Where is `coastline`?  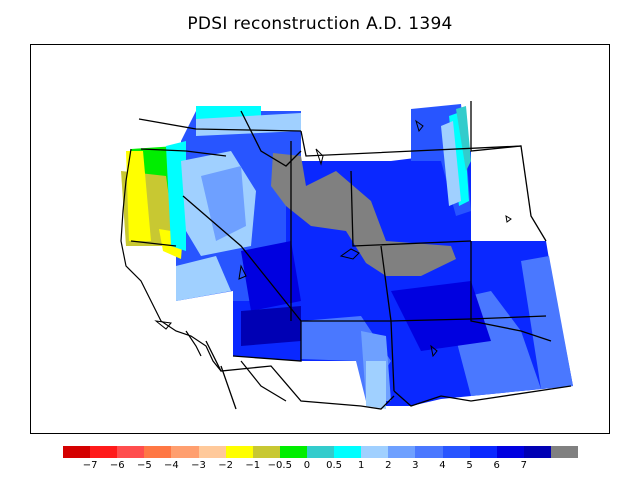 coastline is located at coordinates (203, 275).